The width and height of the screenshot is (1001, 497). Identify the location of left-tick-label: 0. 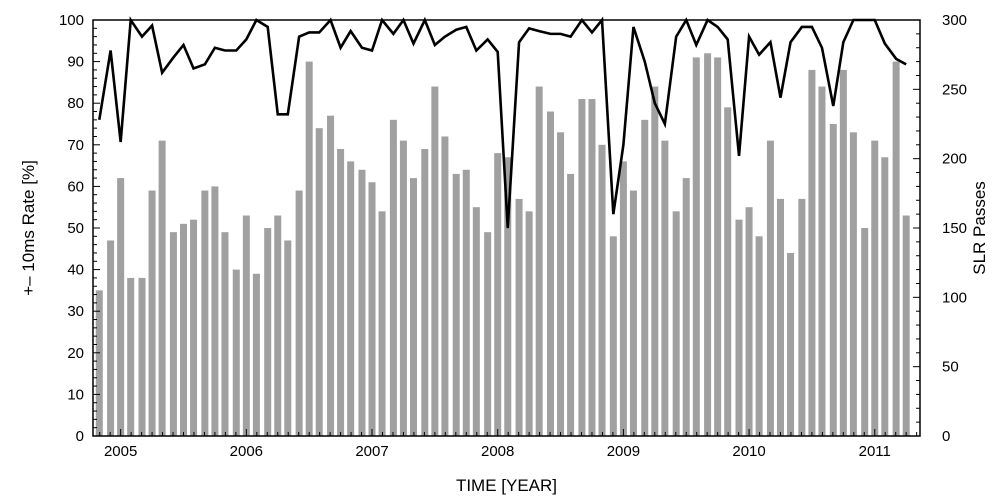
(80, 436).